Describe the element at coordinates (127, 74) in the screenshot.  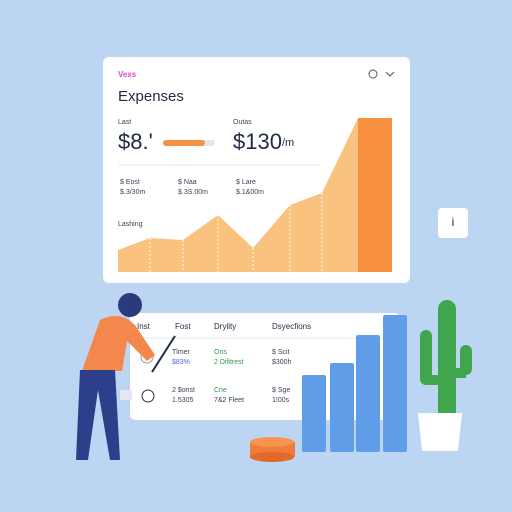
I see `logo: Vexs` at that location.